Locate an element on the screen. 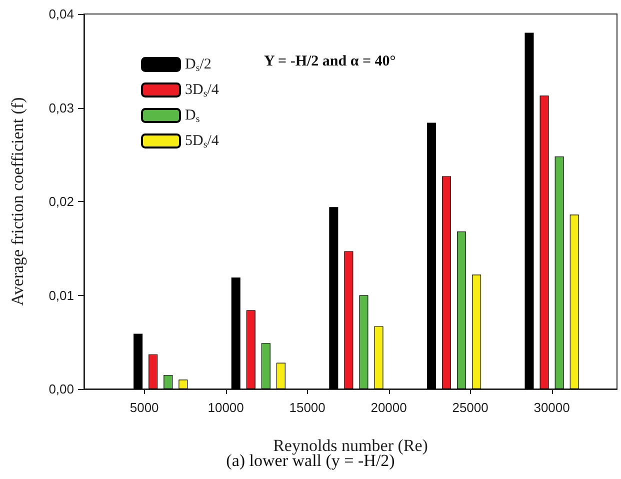 The height and width of the screenshot is (479, 621). annotation: Y = -H/2 and α = 40° is located at coordinates (330, 62).